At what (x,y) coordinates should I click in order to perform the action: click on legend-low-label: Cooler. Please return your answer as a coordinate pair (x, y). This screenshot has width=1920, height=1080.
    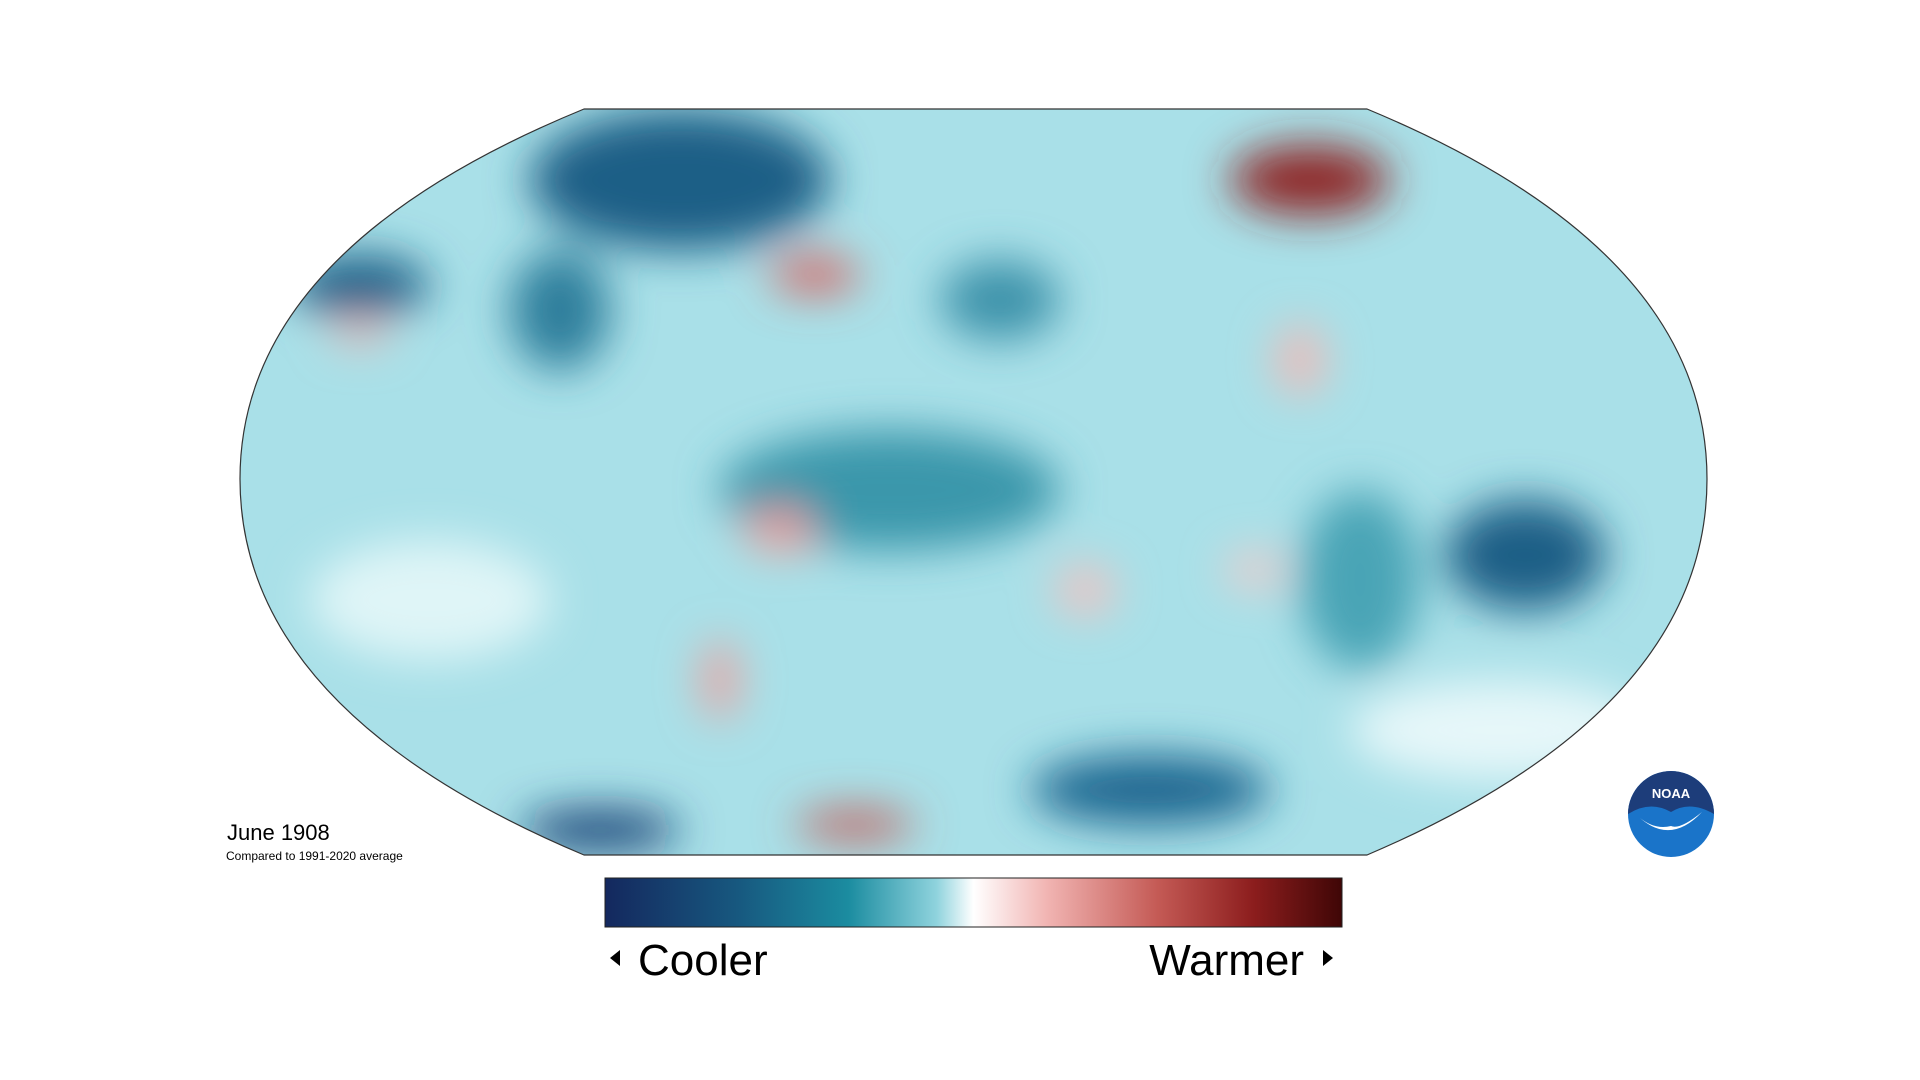
    Looking at the image, I should click on (703, 960).